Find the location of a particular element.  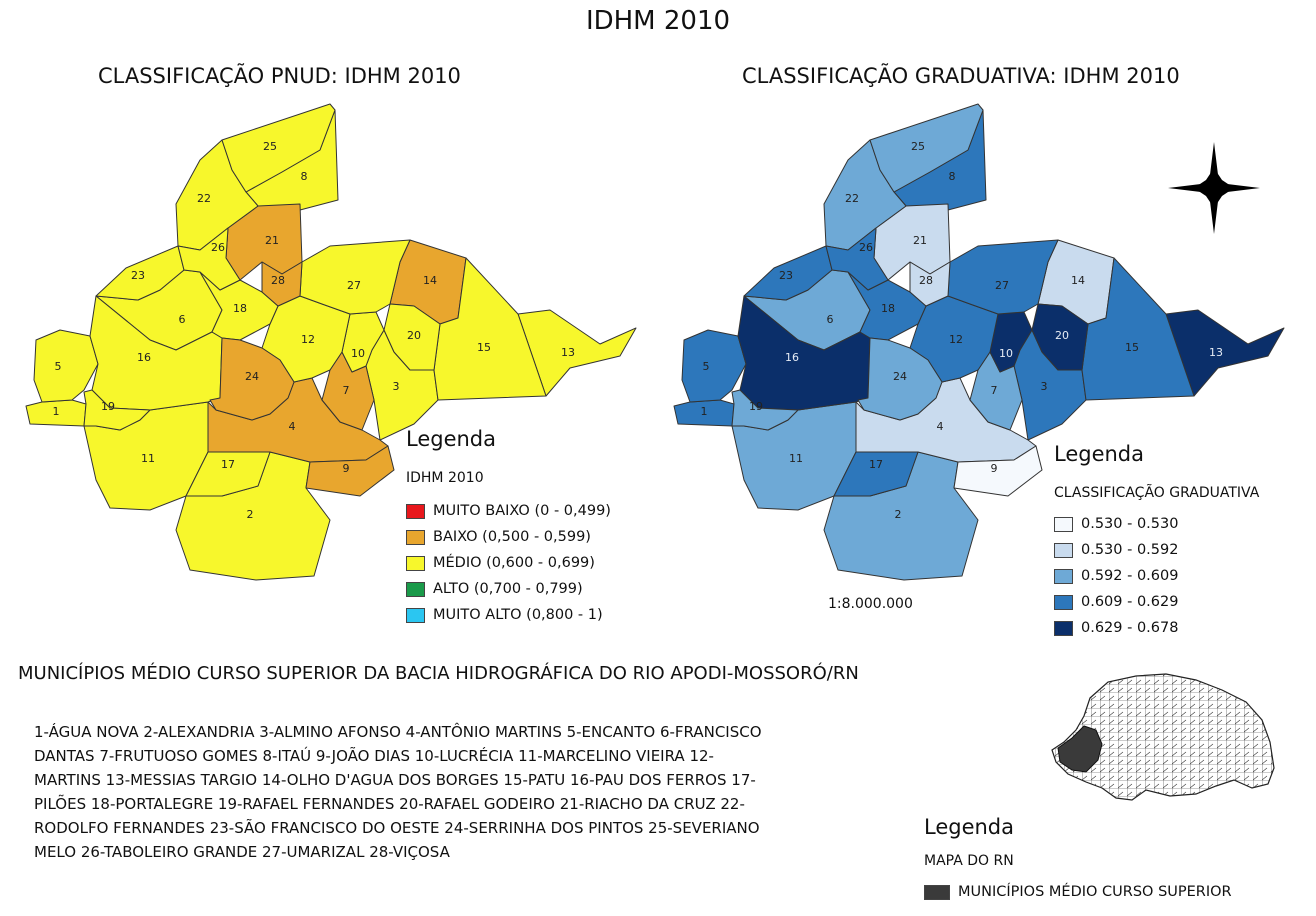

pnud-legend-subtitle: IDHM 2010 is located at coordinates (445, 478).